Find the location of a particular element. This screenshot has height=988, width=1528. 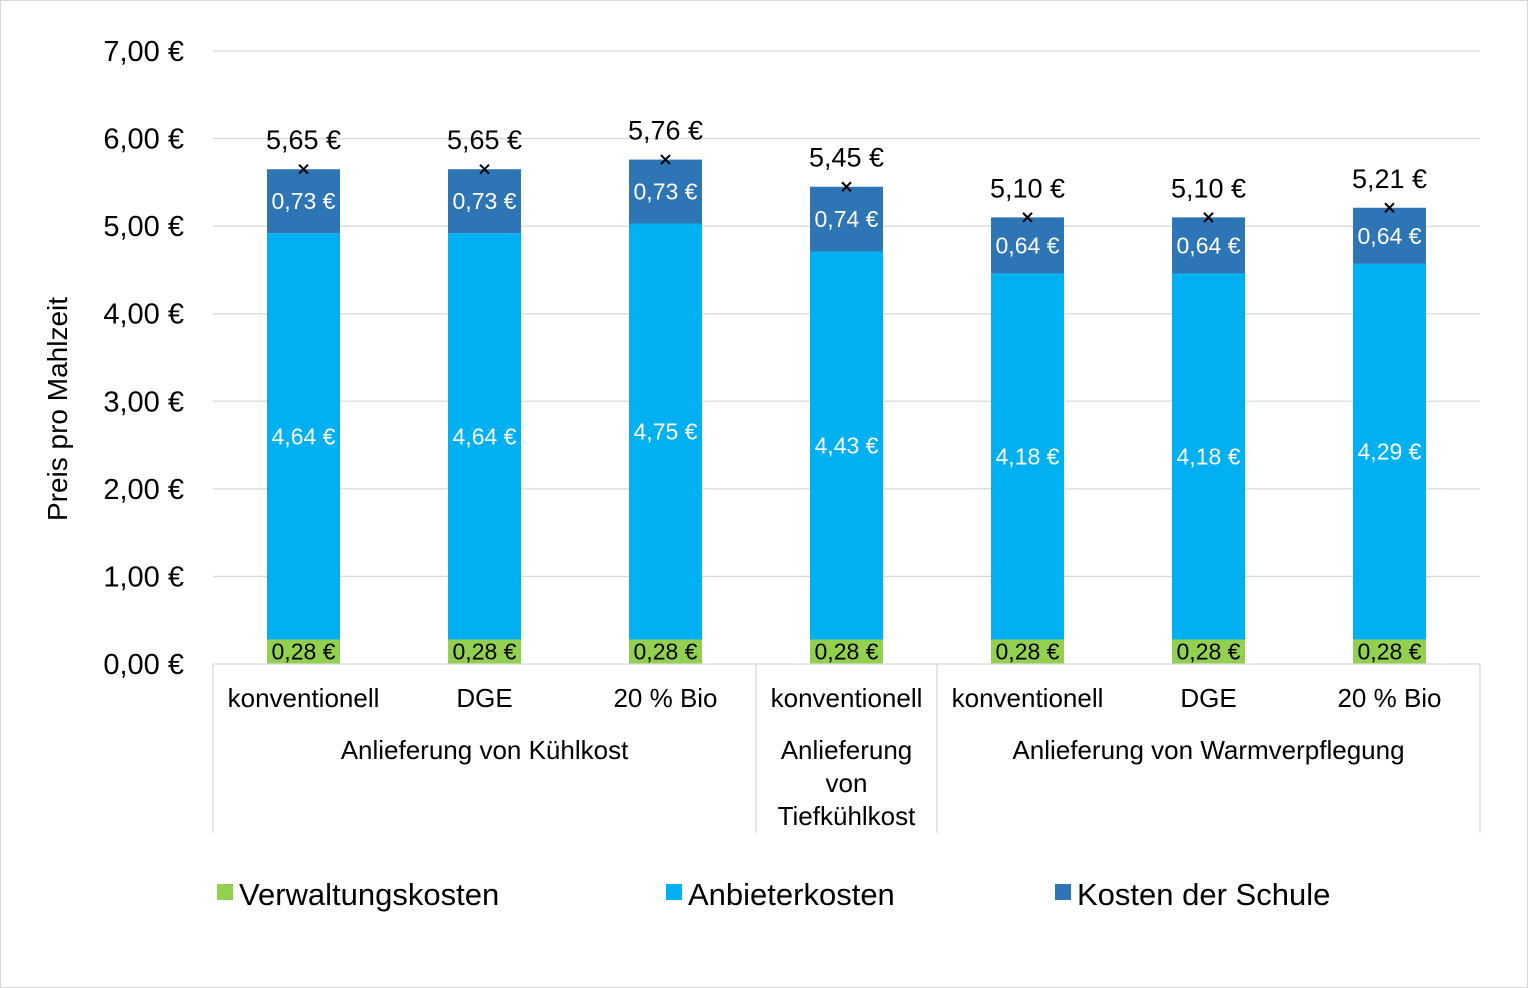

data-label: 4,43 € is located at coordinates (847, 446).